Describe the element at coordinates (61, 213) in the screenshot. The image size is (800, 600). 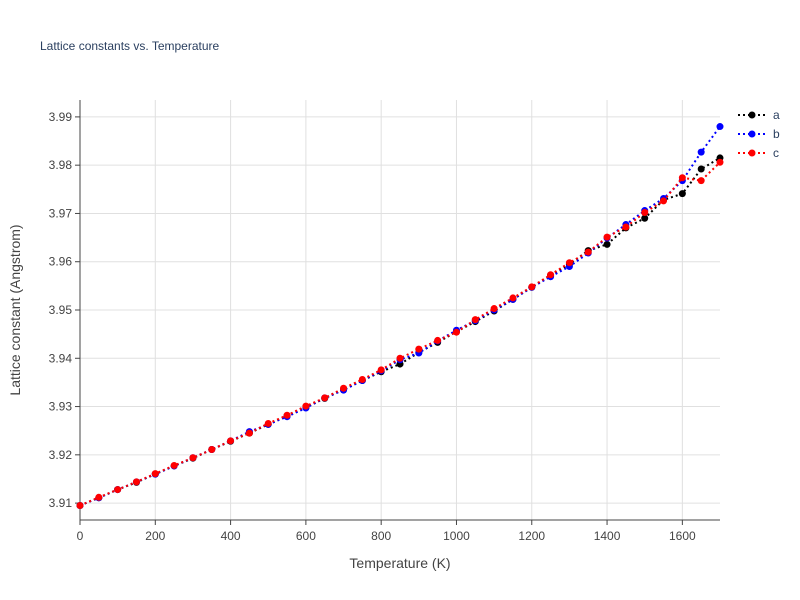
I see `y-tick-label: 3.97` at that location.